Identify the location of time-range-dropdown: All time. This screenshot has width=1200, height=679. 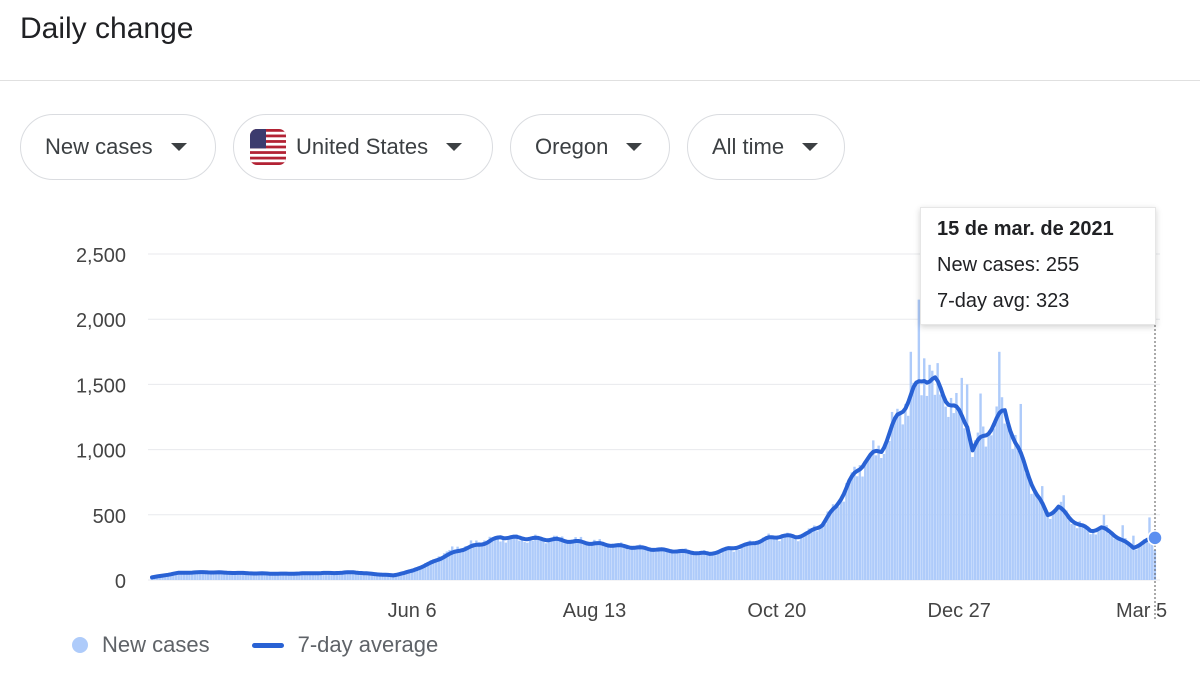
(766, 147).